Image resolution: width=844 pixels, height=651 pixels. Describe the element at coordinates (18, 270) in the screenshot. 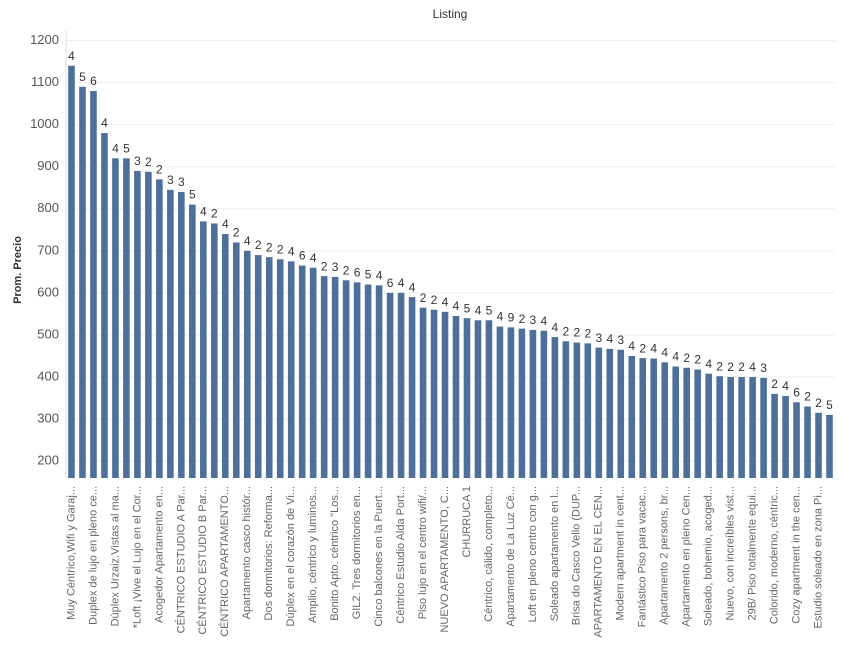

I see `y-axis-label: Prom. Precio` at that location.